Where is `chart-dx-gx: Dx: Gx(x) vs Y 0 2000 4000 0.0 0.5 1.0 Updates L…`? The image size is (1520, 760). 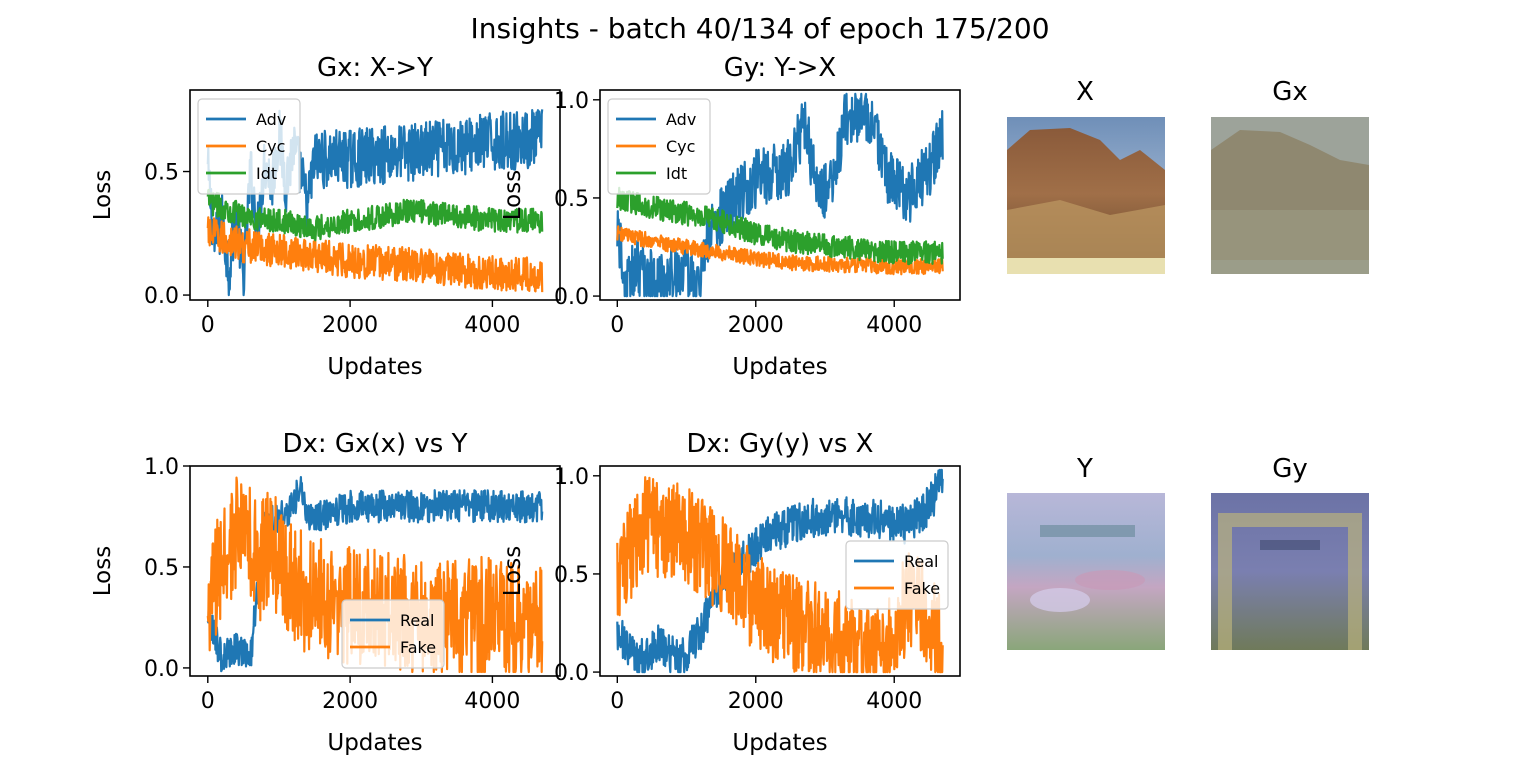 chart-dx-gx: Dx: Gx(x) vs Y 0 2000 4000 0.0 0.5 1.0 Updates L… is located at coordinates (325, 592).